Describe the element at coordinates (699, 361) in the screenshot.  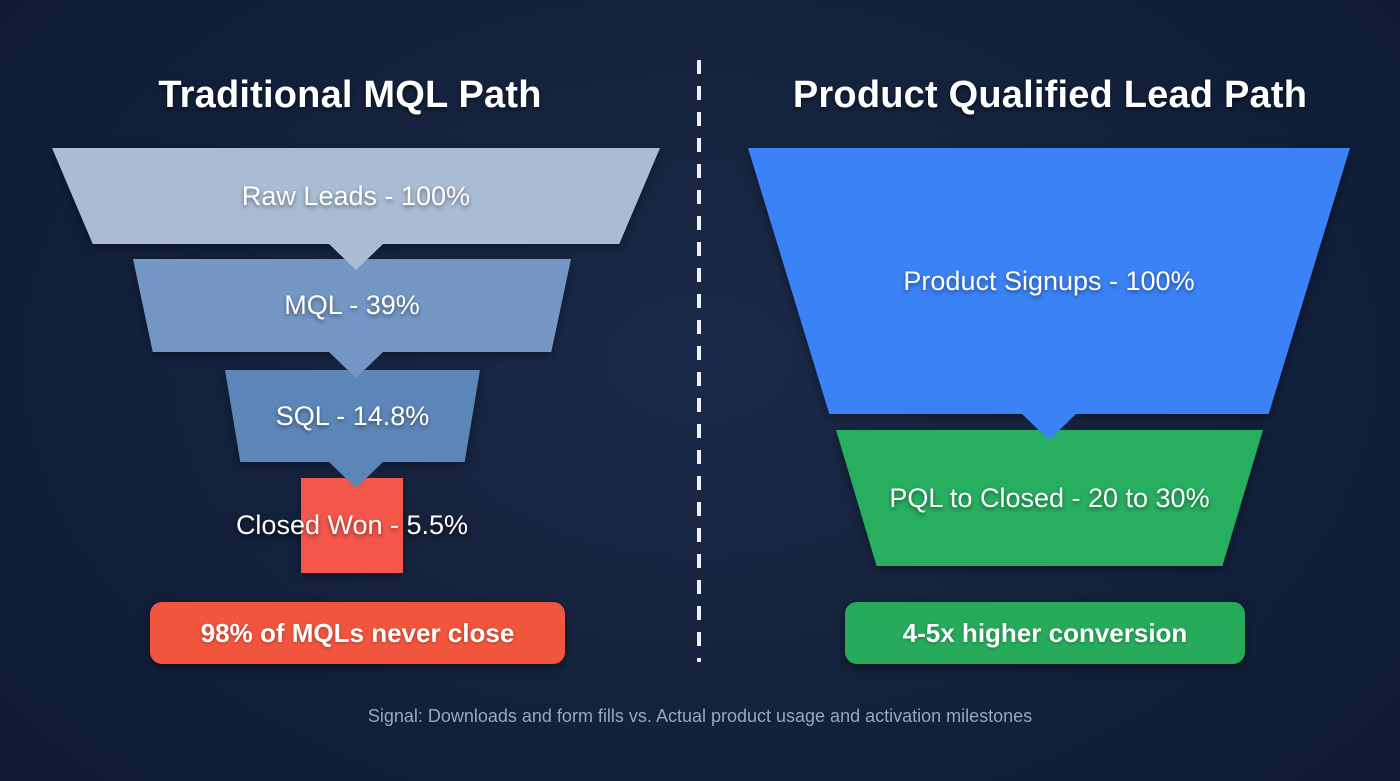
I see `panel-divider` at that location.